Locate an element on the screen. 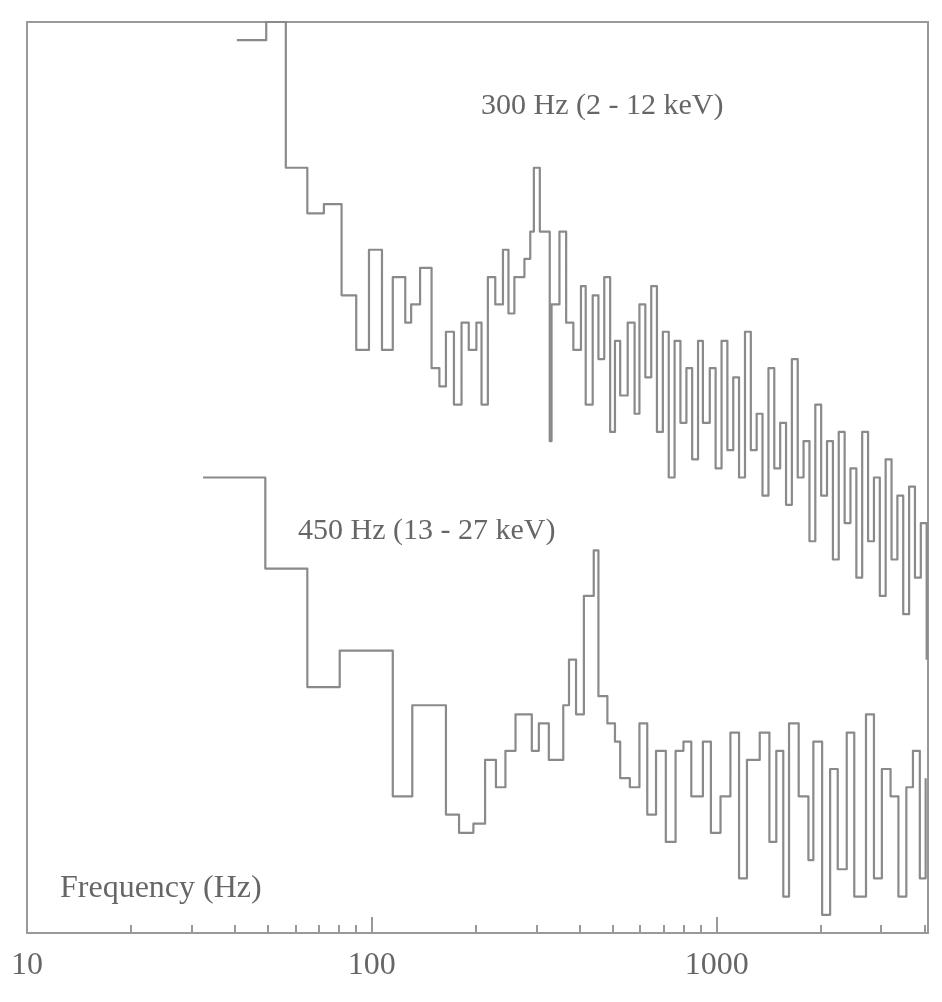  x-tick-label: 100 is located at coordinates (371, 963).